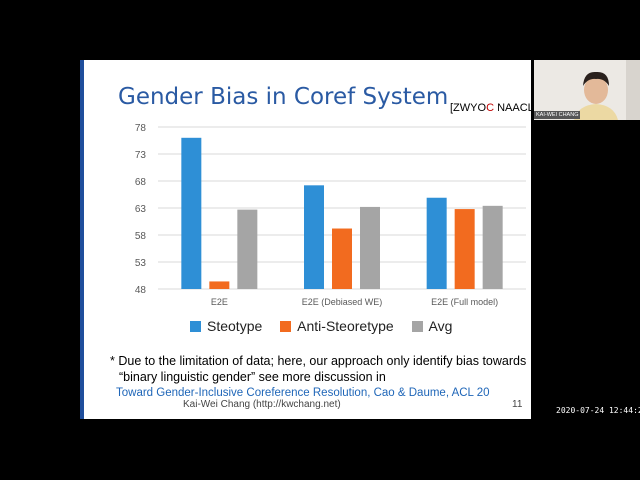 This screenshot has width=640, height=480. I want to click on citation-suffix: NAACL 2(, so click(520, 108).